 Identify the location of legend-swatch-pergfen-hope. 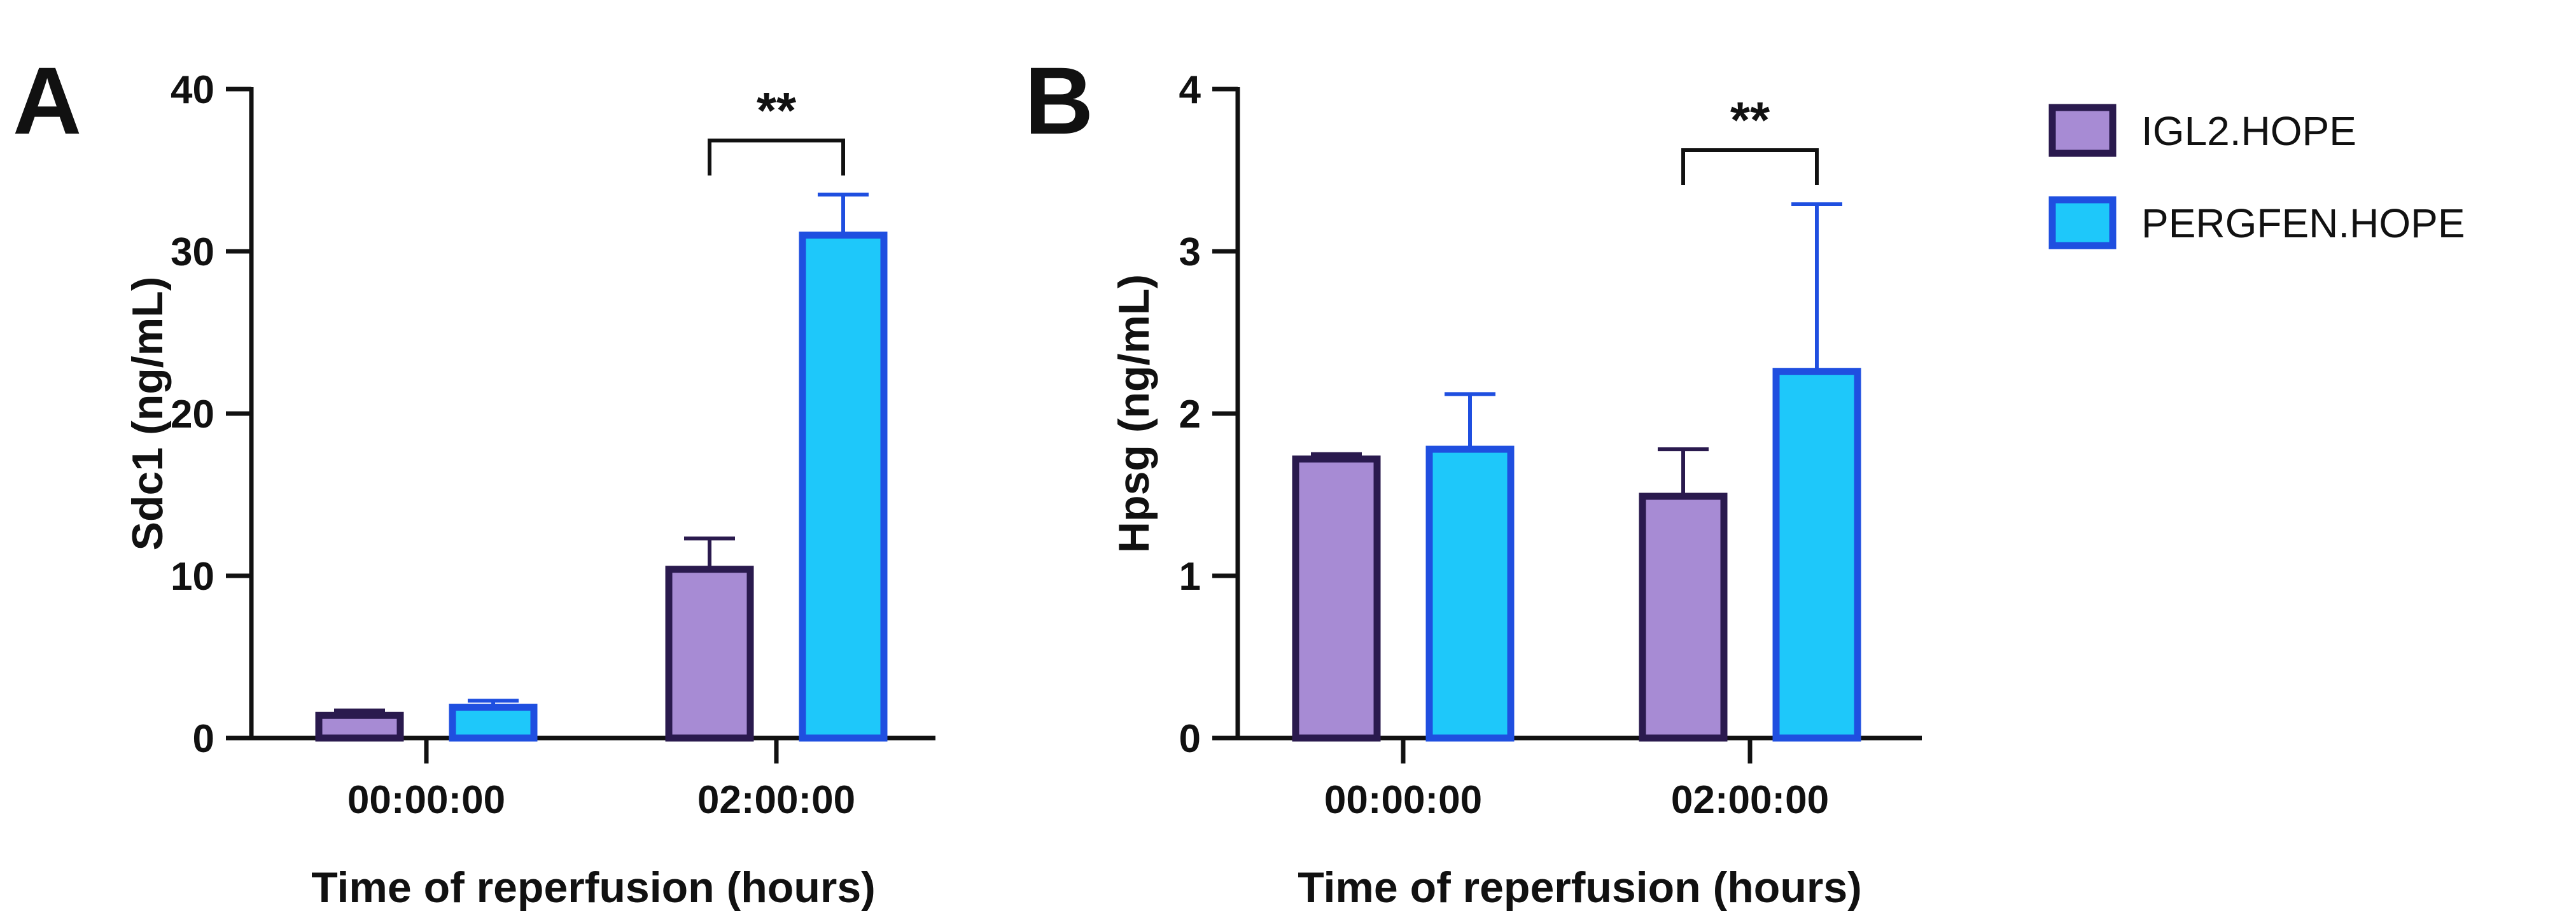
(2082, 222).